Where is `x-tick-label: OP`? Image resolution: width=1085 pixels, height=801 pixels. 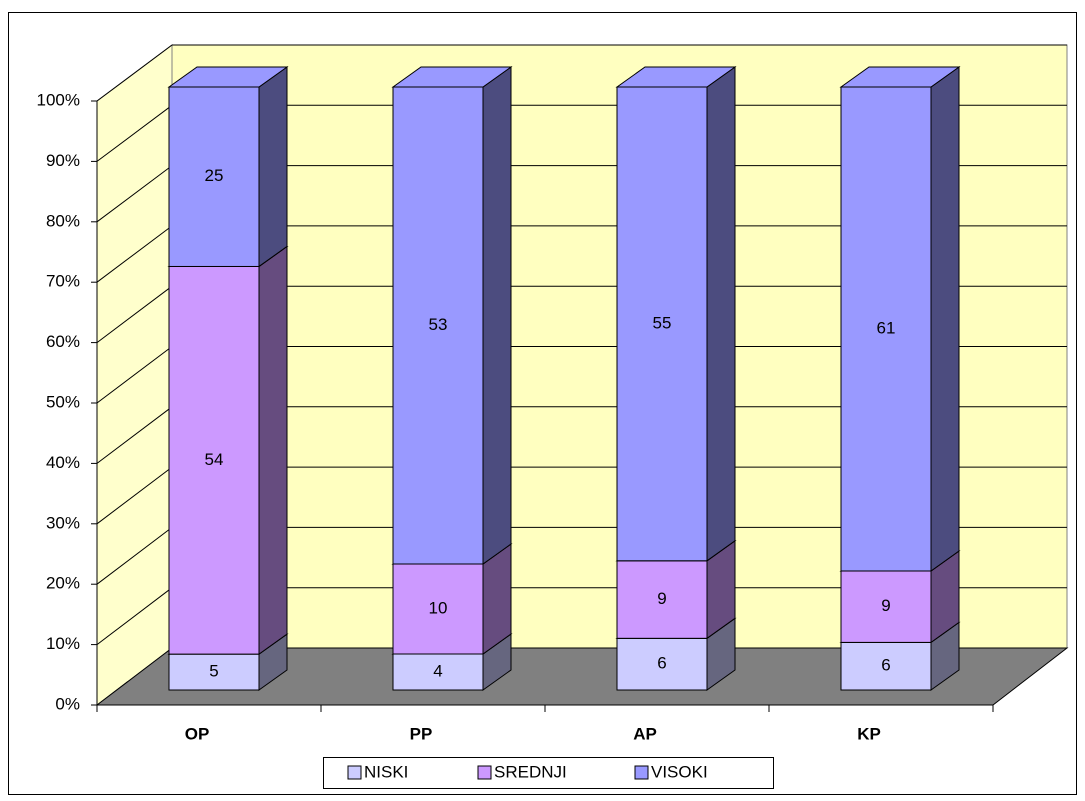
x-tick-label: OP is located at coordinates (197, 733).